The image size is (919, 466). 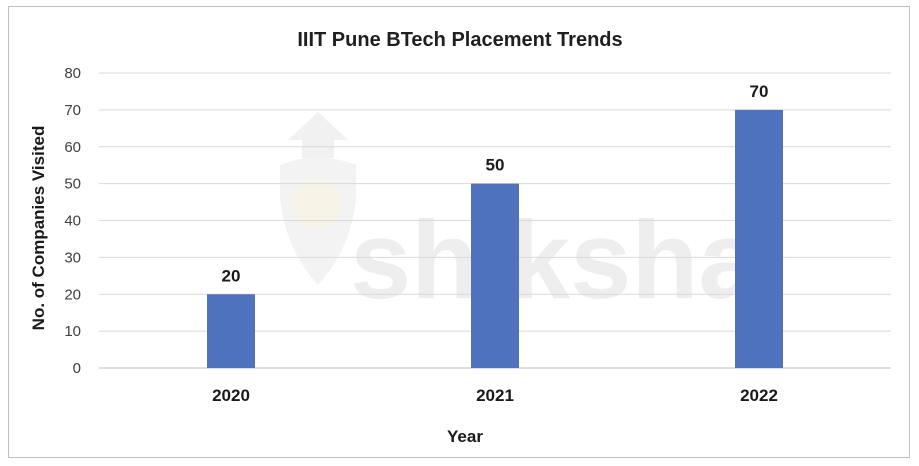 What do you see at coordinates (72, 294) in the screenshot?
I see `y-tick-label: 20` at bounding box center [72, 294].